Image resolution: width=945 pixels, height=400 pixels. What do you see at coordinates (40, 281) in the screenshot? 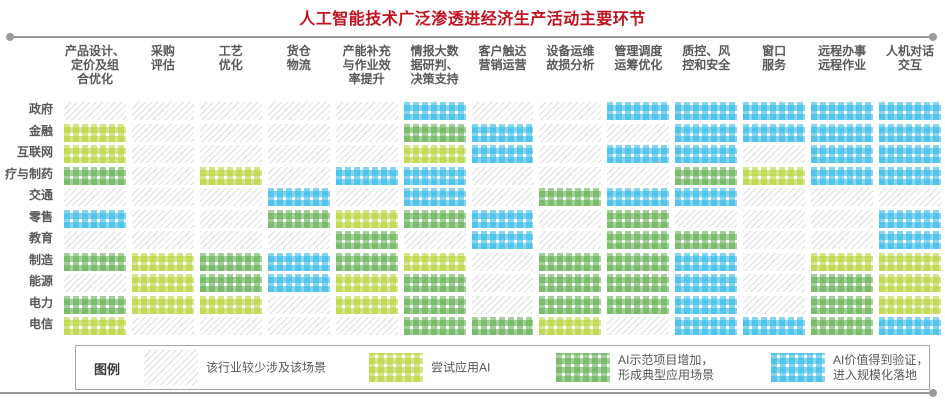
I see `row-label-能源: 能源` at bounding box center [40, 281].